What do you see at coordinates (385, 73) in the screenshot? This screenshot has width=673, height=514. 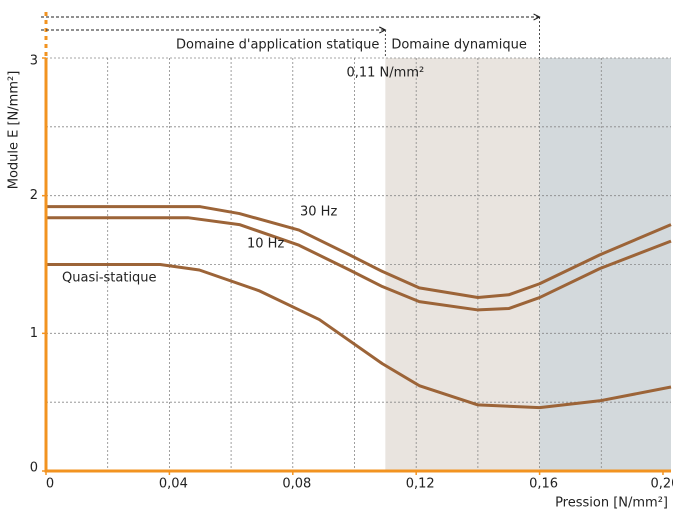 I see `threshold-label: 0,11 N/mm²` at bounding box center [385, 73].